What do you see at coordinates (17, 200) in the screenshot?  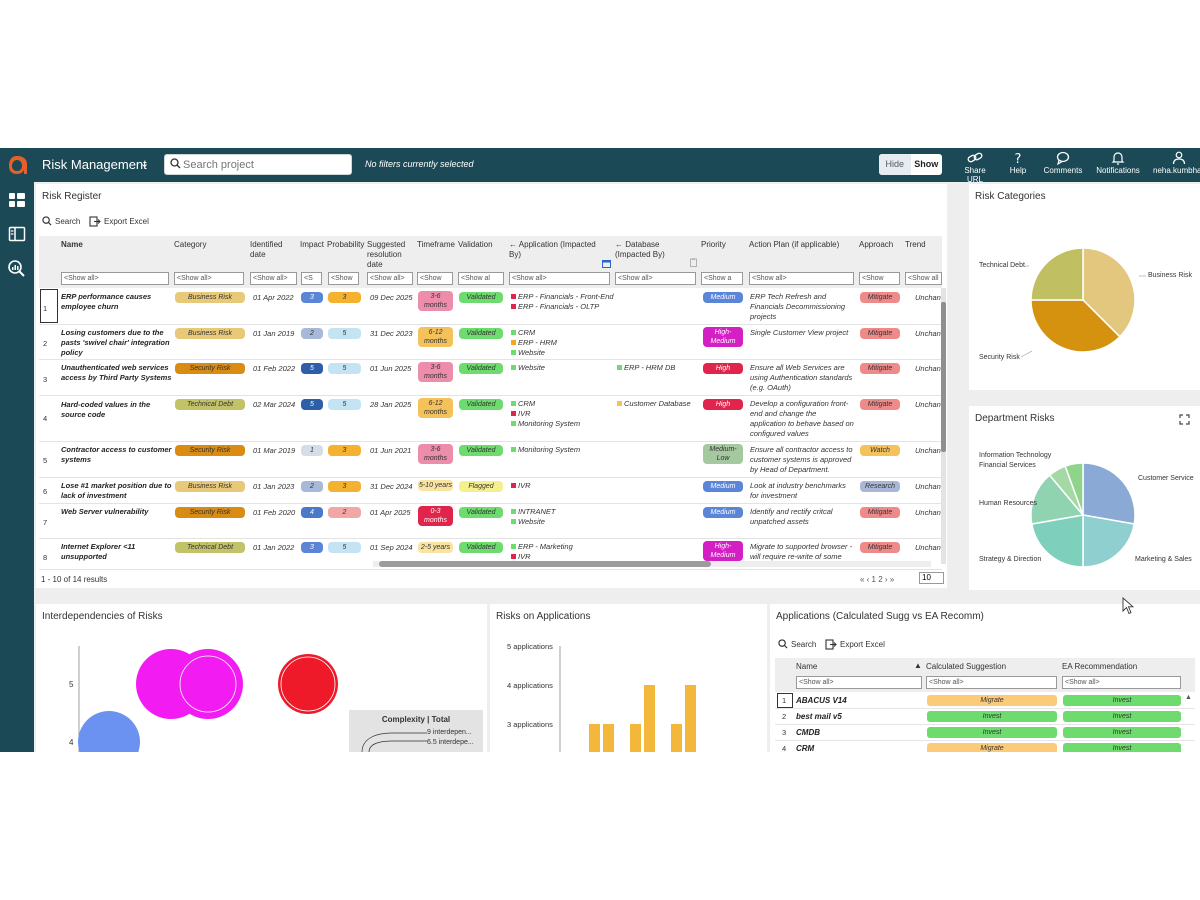 I see `dashboard-icon` at bounding box center [17, 200].